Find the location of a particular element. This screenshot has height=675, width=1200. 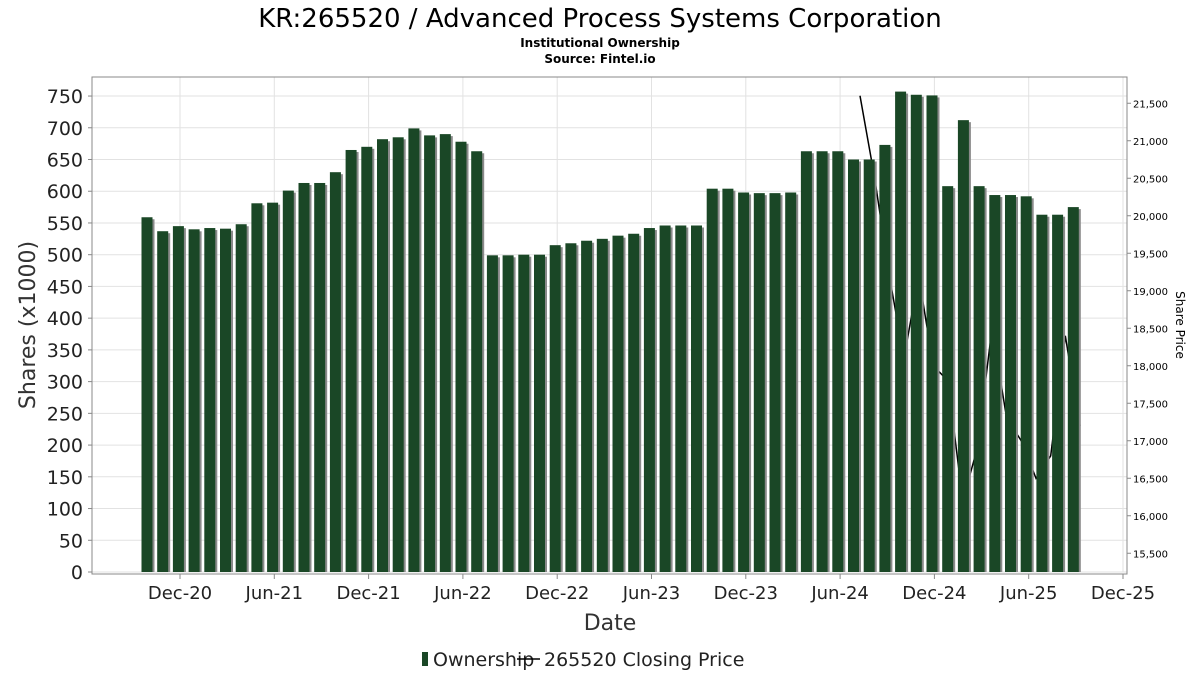

y2-tick-label: 17,500 is located at coordinates (1150, 404).